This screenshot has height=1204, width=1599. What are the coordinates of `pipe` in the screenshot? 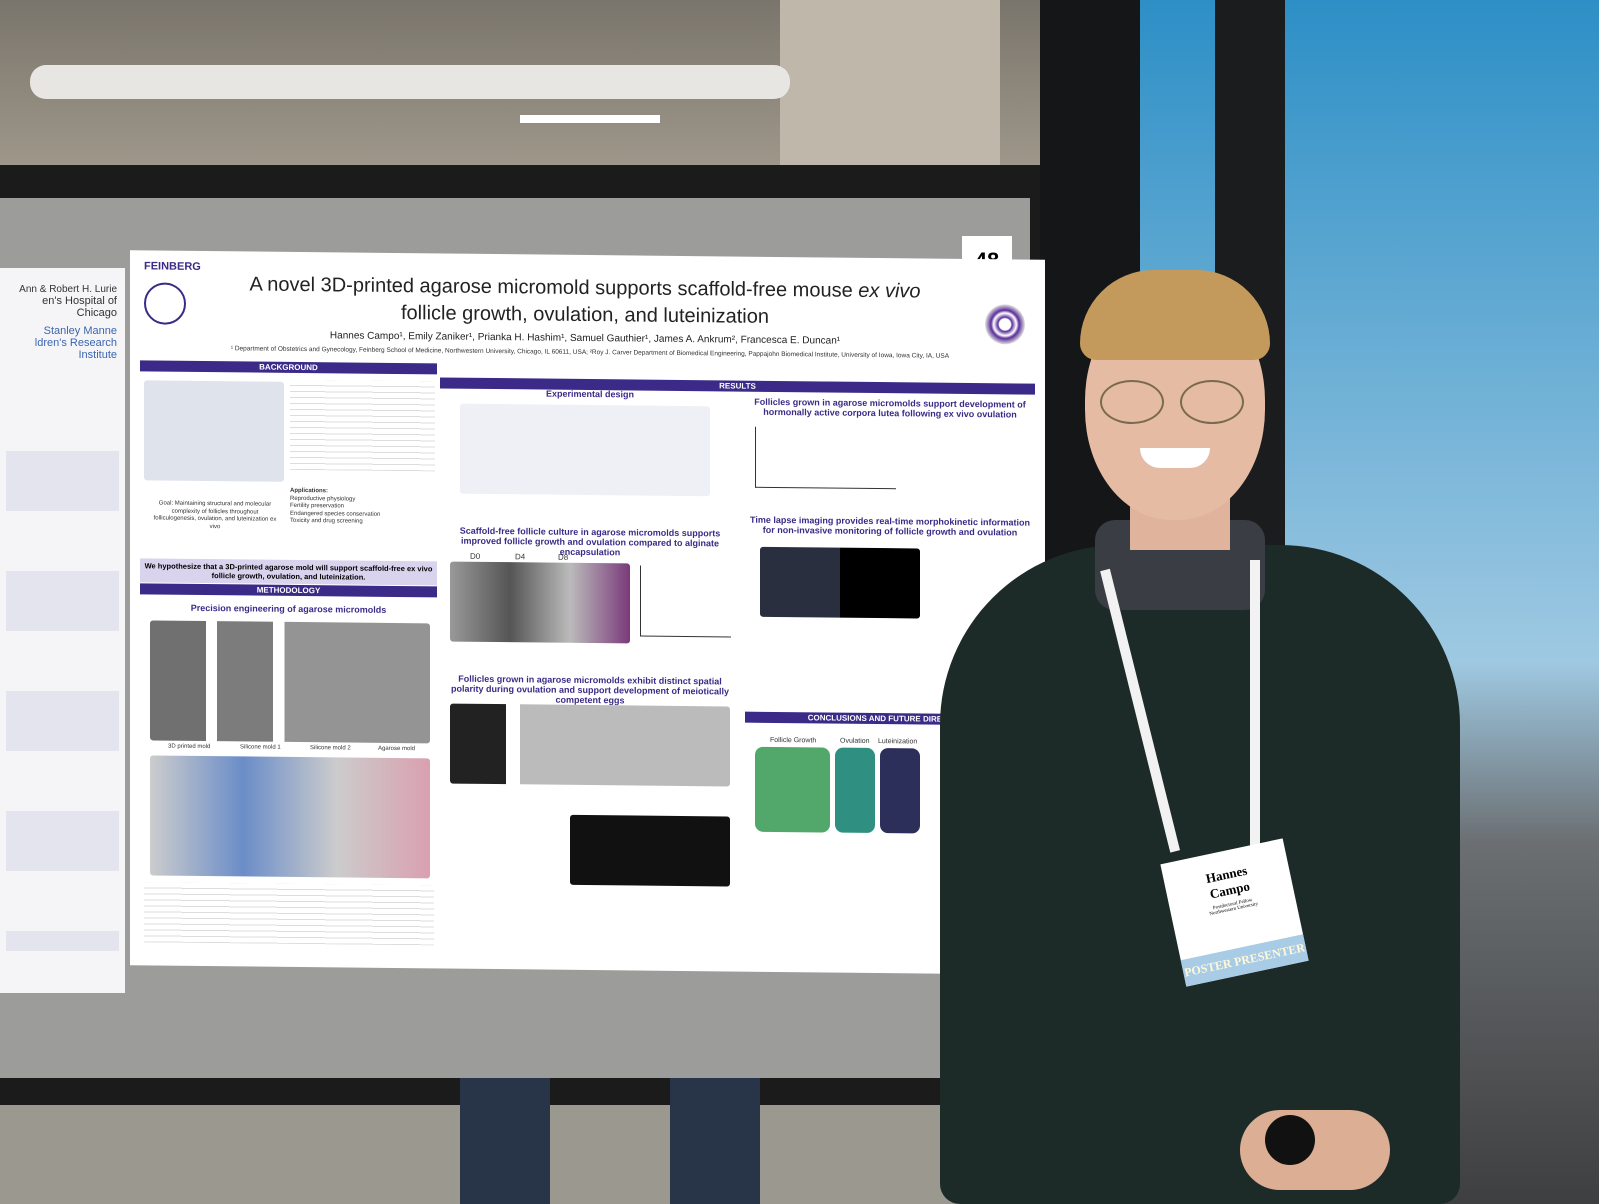 It's located at (410, 82).